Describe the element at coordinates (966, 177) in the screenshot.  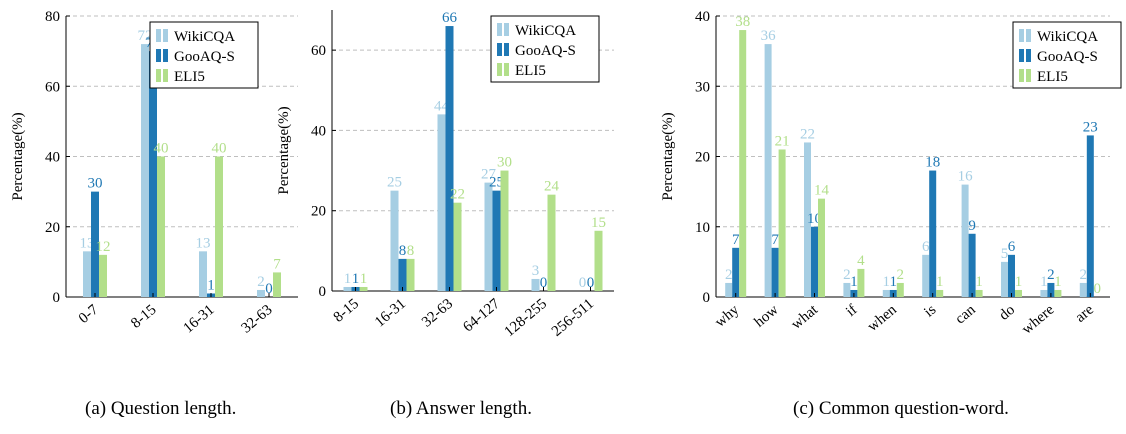
I see `data-label: 16` at that location.